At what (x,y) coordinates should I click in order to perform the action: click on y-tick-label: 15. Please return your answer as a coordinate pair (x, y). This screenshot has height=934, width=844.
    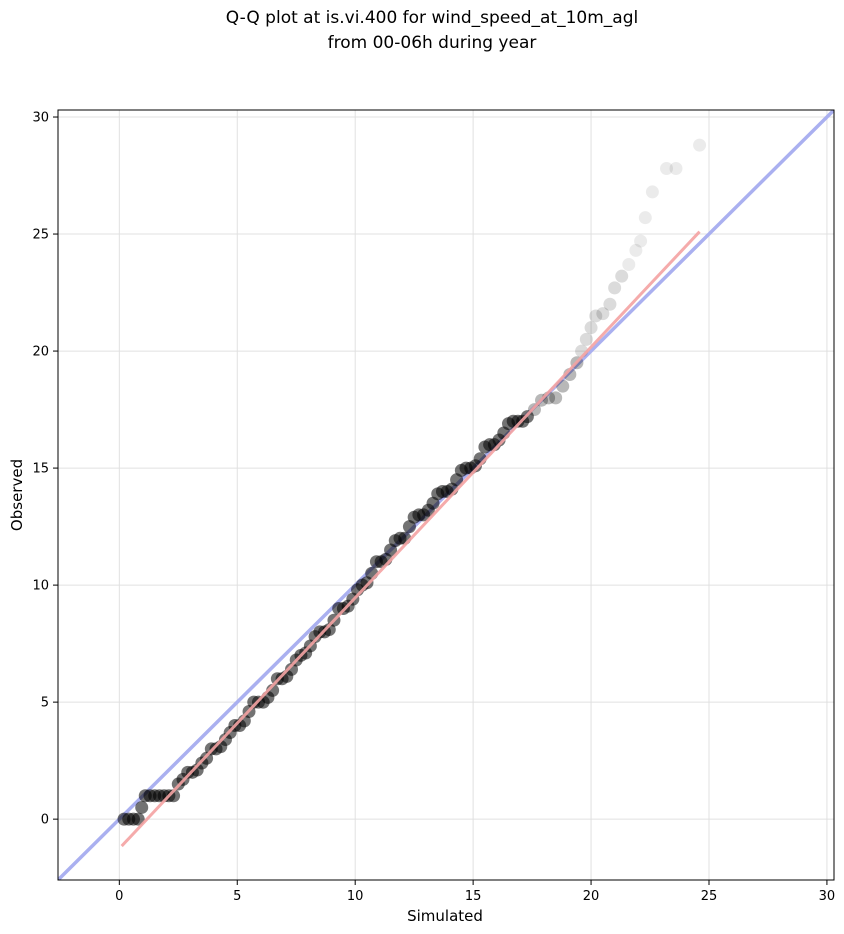
    Looking at the image, I should click on (40, 469).